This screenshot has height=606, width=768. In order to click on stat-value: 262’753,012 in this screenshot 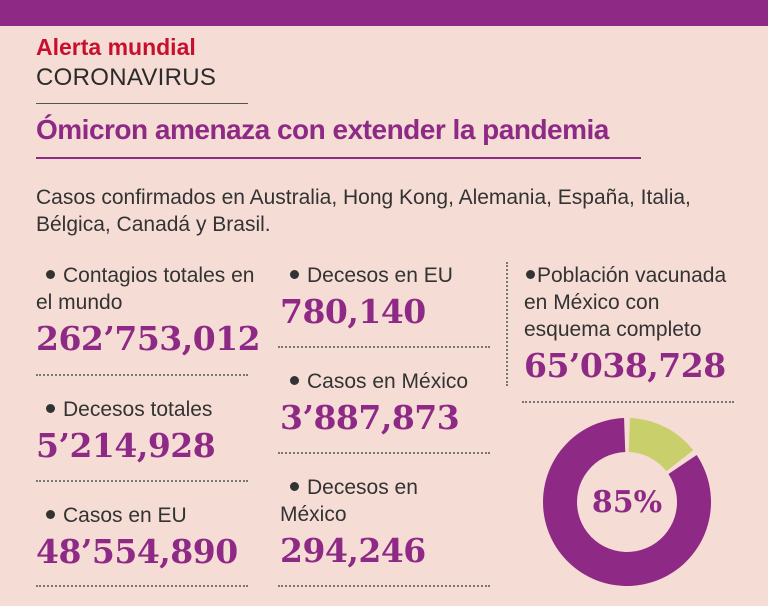, I will do `click(148, 338)`.